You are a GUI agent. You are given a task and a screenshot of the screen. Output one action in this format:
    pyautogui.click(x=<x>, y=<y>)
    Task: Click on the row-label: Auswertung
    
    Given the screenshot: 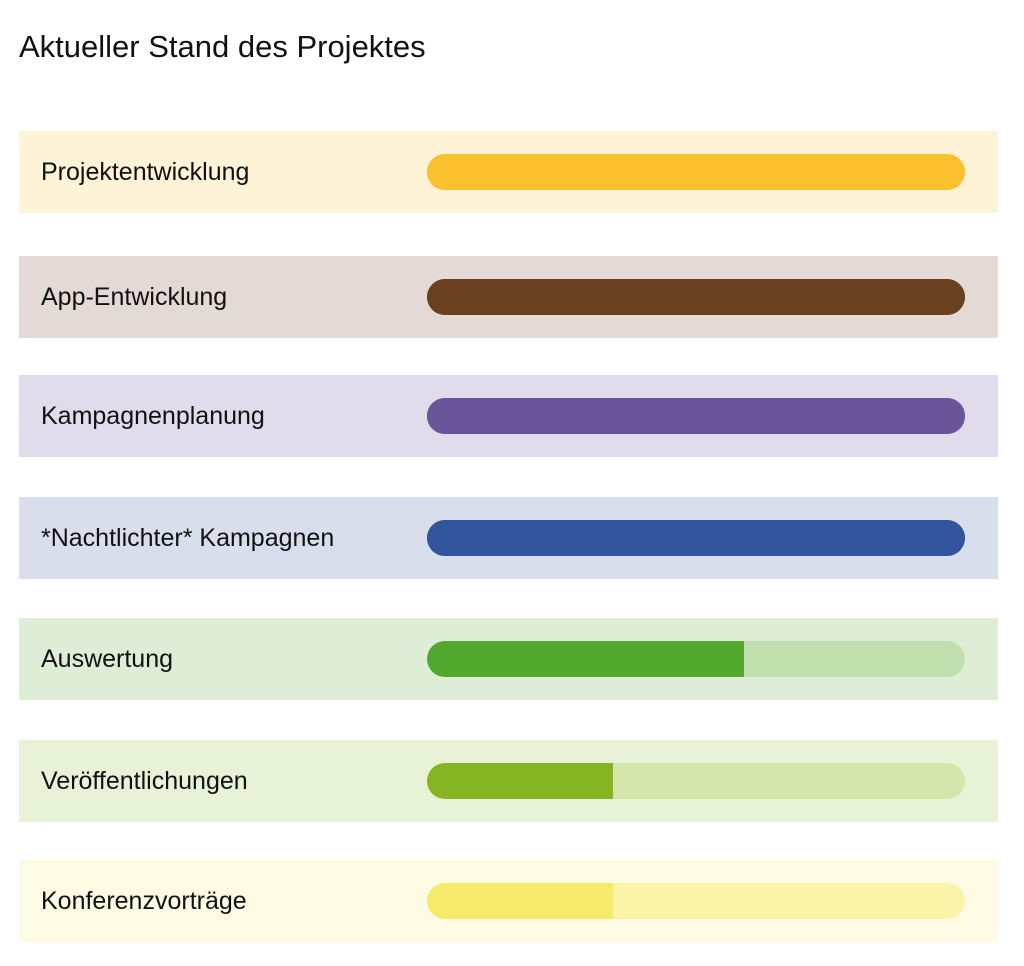 What is the action you would take?
    pyautogui.click(x=107, y=659)
    